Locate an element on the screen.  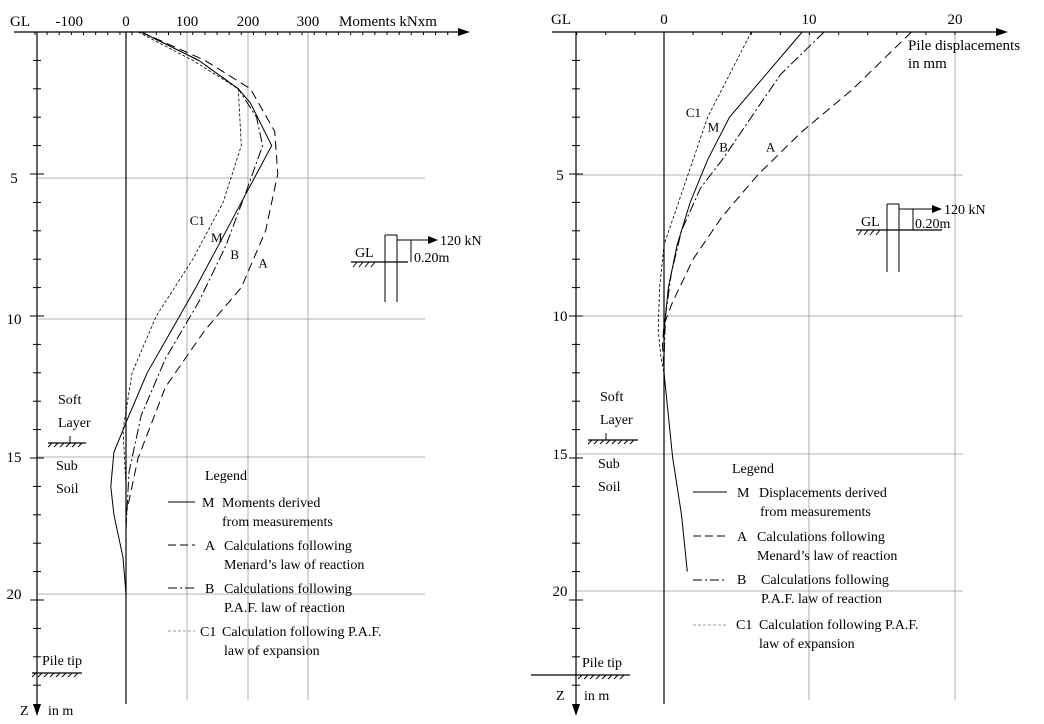
x-tick-label-300: 300 is located at coordinates (308, 22).